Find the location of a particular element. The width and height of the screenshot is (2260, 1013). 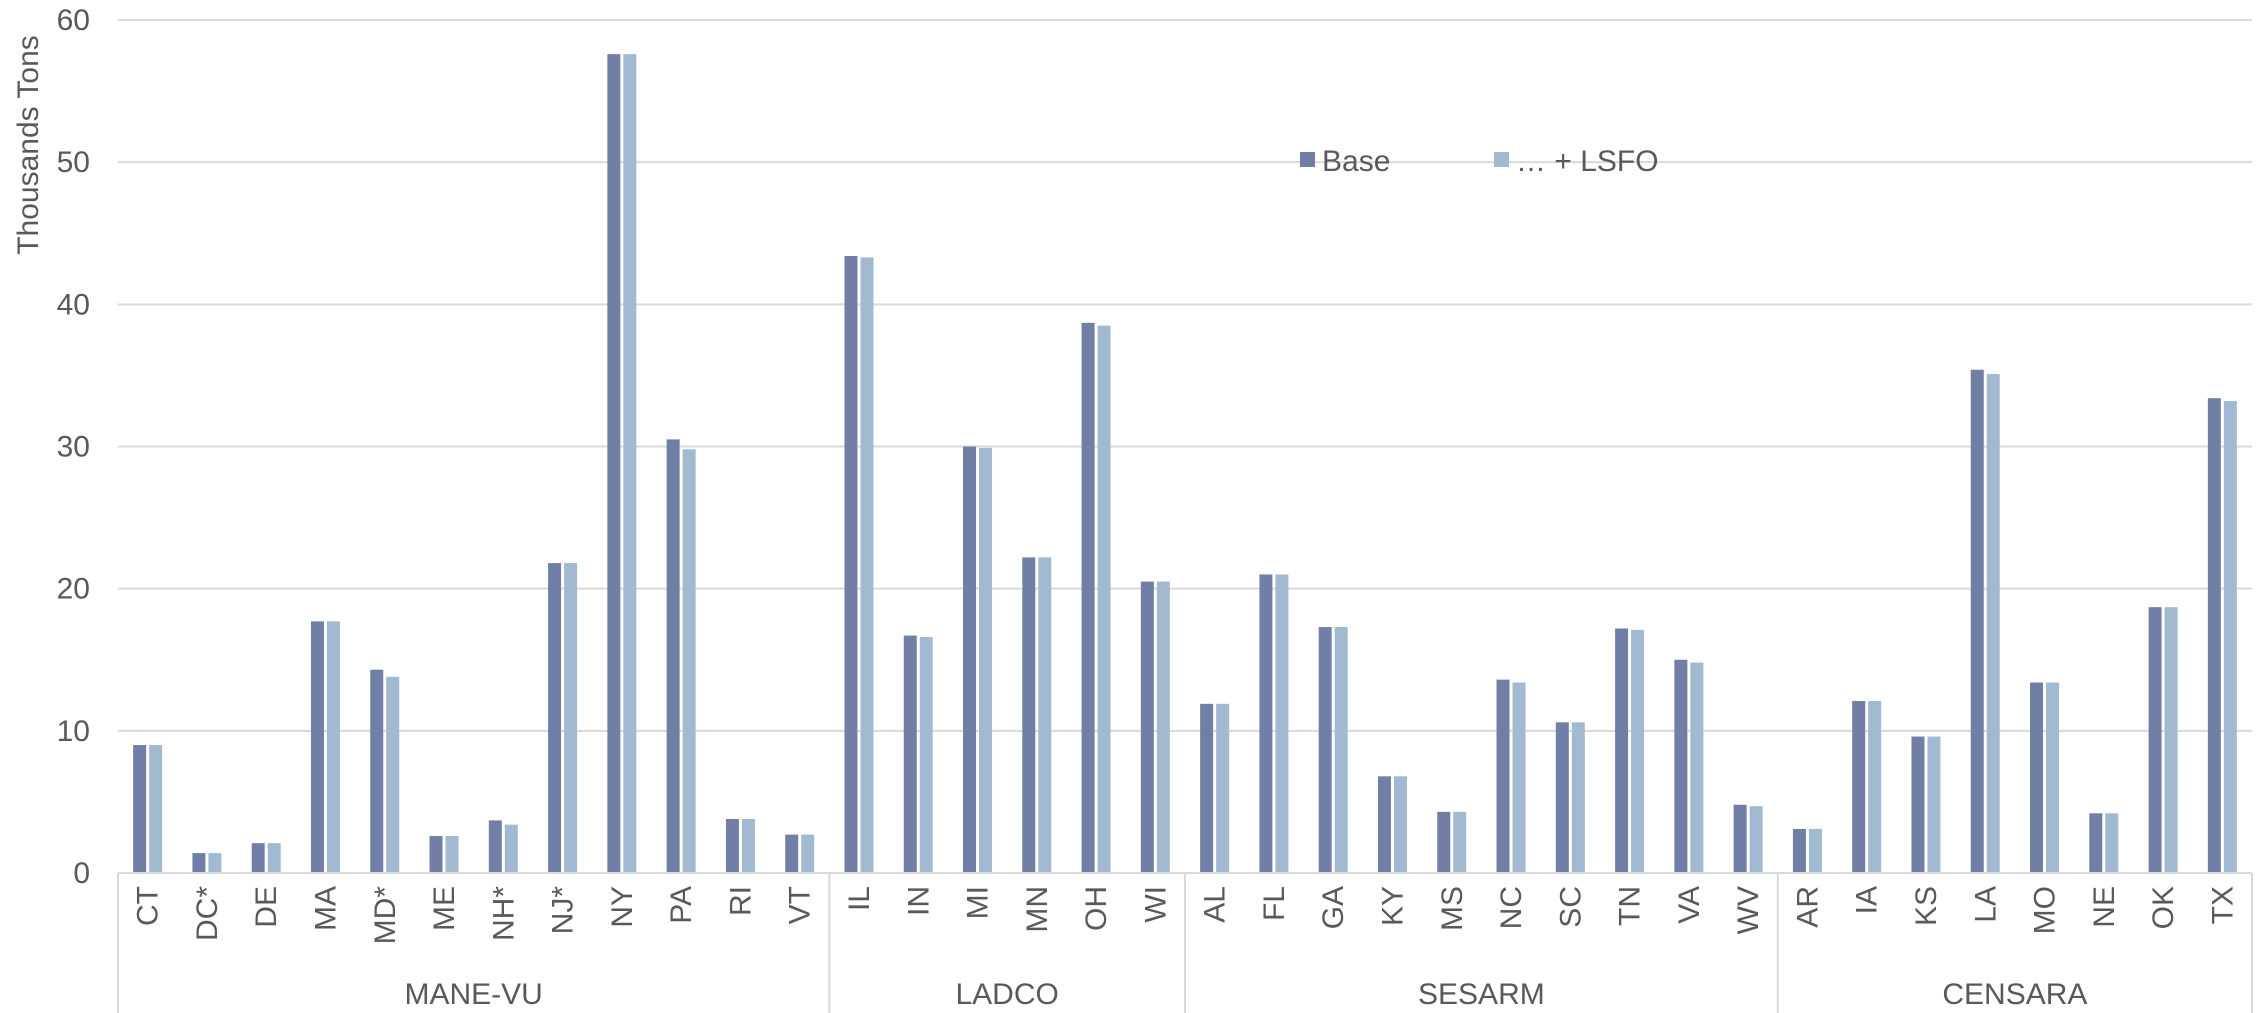

bar-lsfo-nh is located at coordinates (511, 848).